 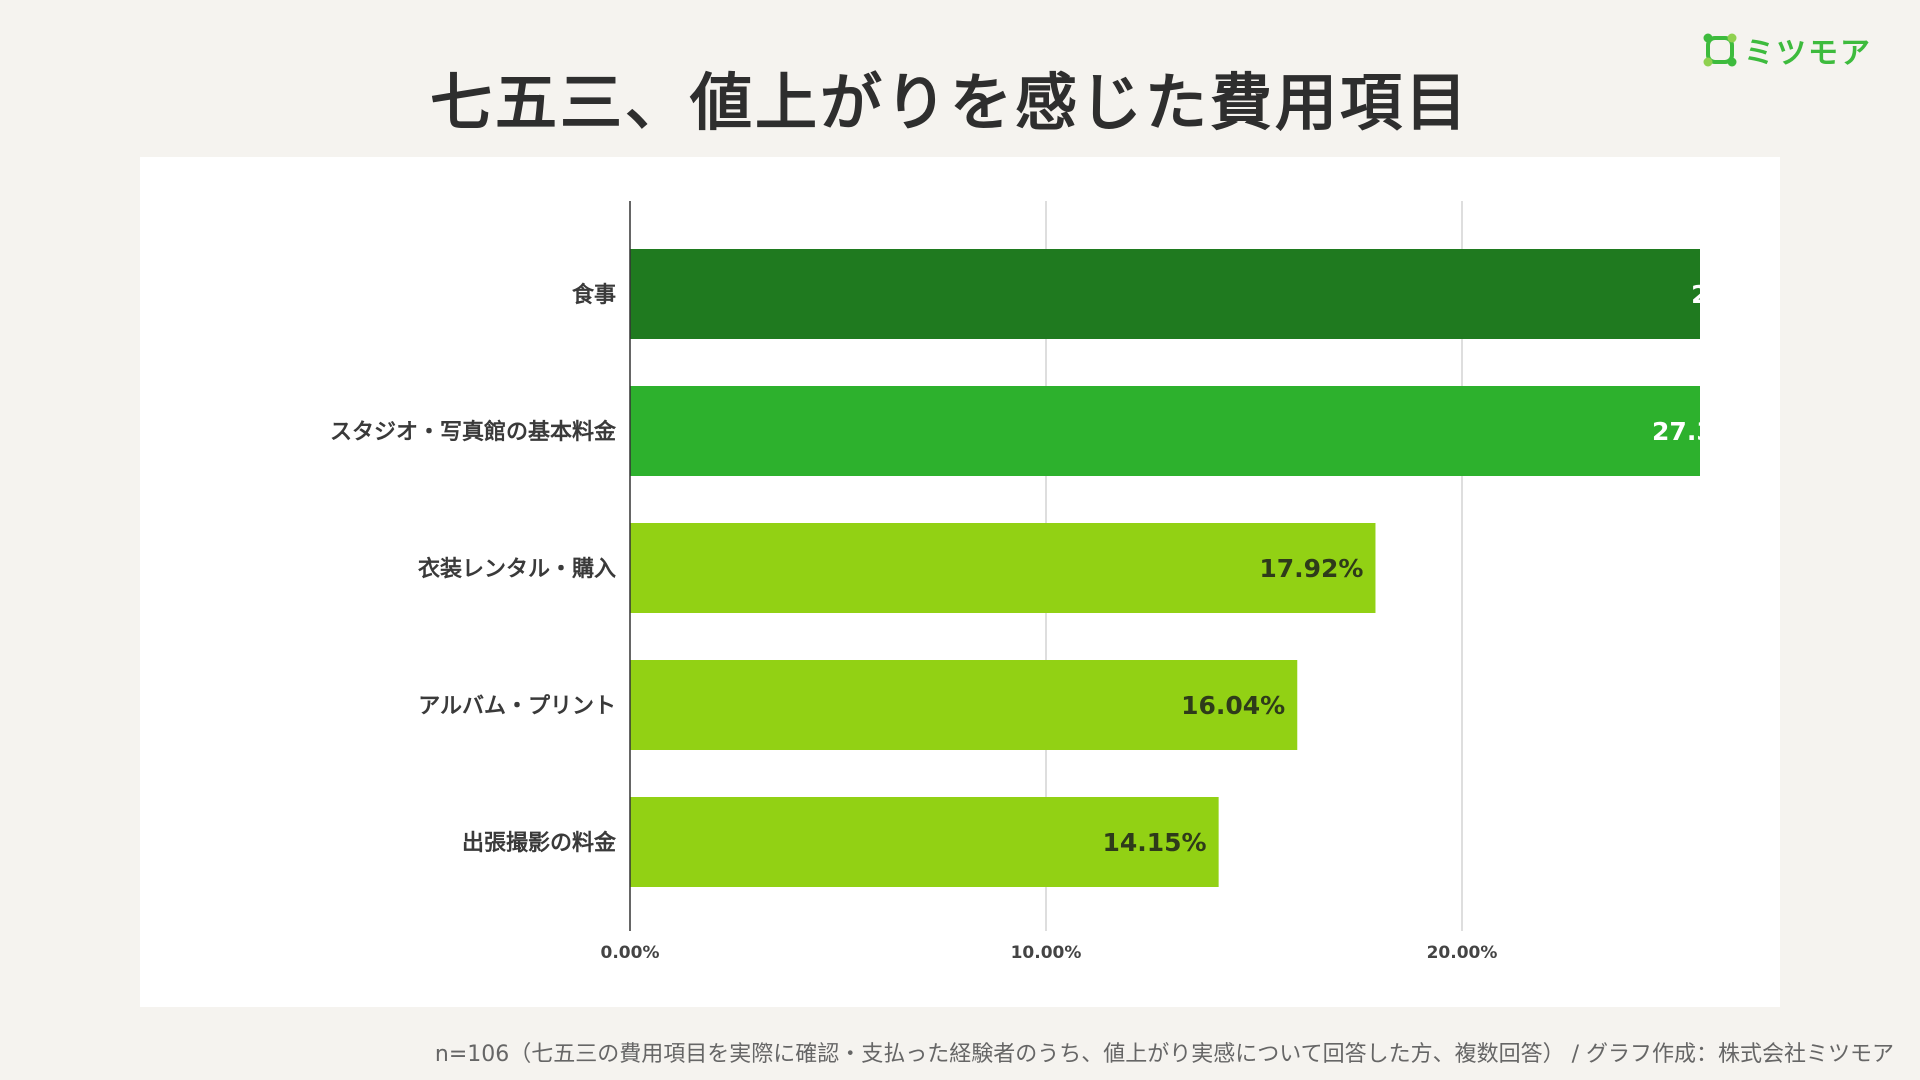 What do you see at coordinates (1720, 50) in the screenshot?
I see `mitsumore-logo-icon` at bounding box center [1720, 50].